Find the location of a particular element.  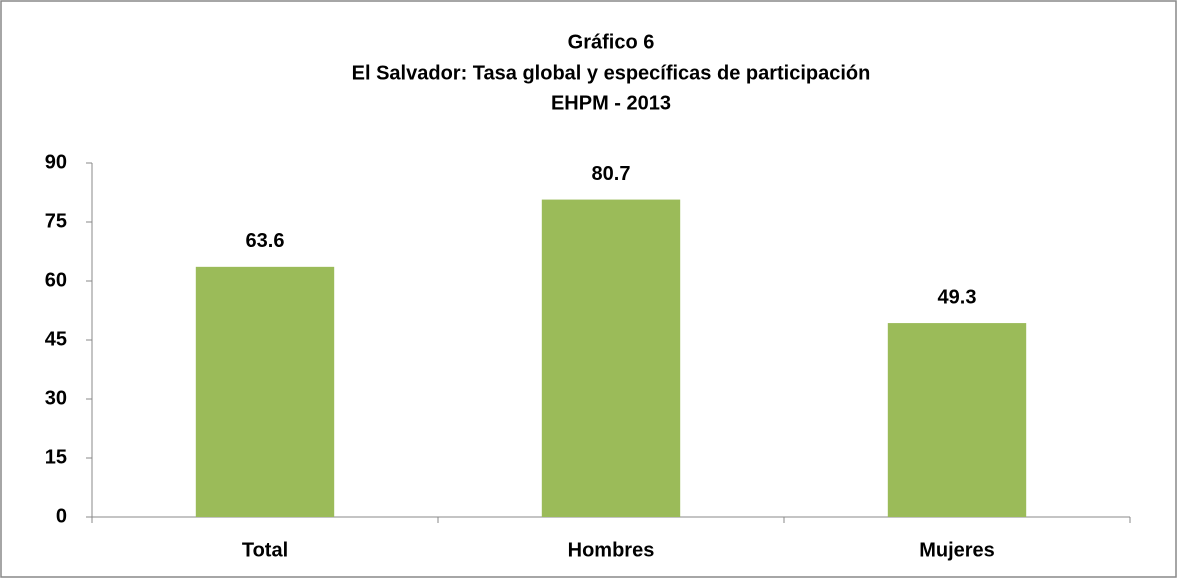

chart-title: Gráfico 6 is located at coordinates (611, 42).